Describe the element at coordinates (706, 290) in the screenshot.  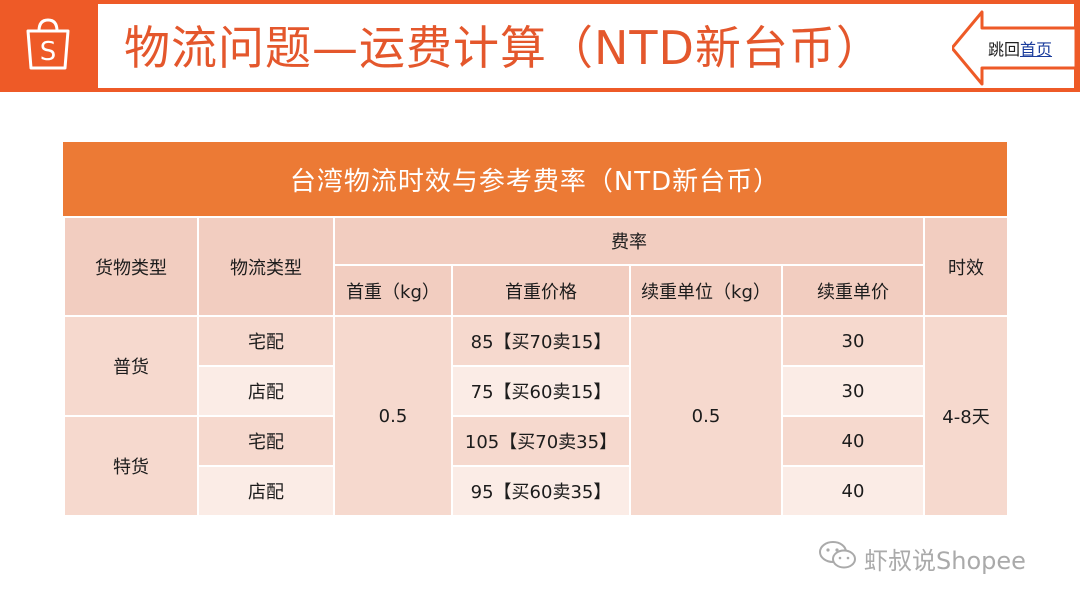
I see `header-cont-unit: 续重单位（kg）` at that location.